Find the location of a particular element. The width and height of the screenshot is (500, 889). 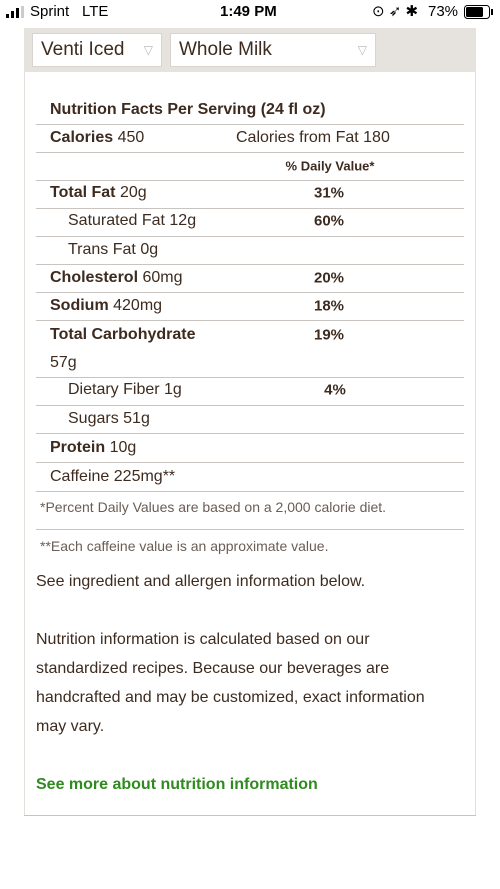

carrier: Sprint is located at coordinates (50, 11).